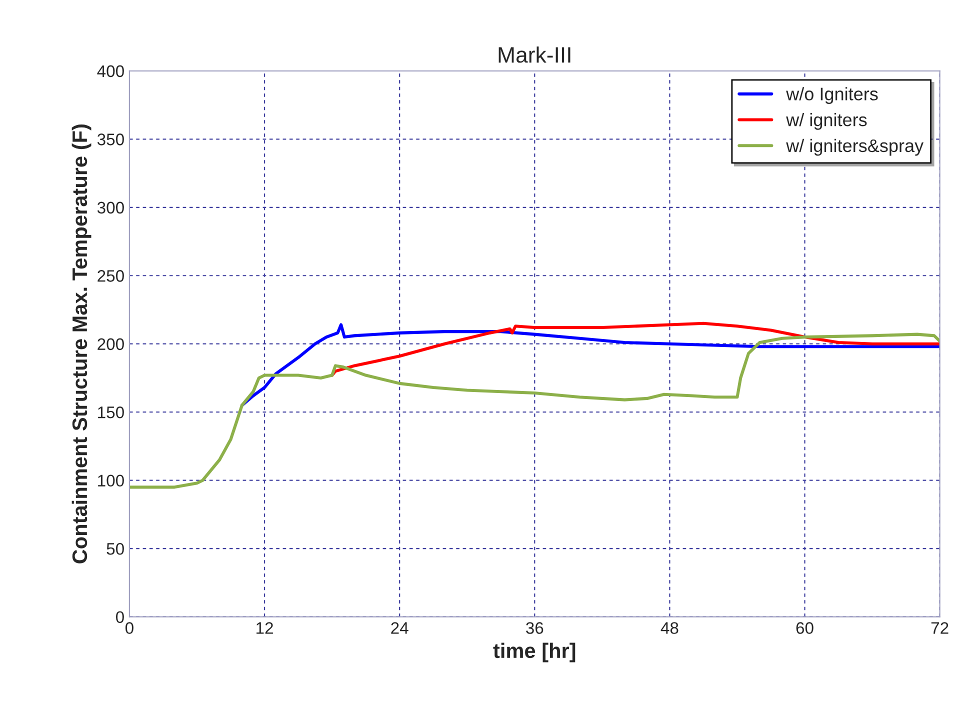  Describe the element at coordinates (534, 54) in the screenshot. I see `chart-title: Mark-III` at that location.